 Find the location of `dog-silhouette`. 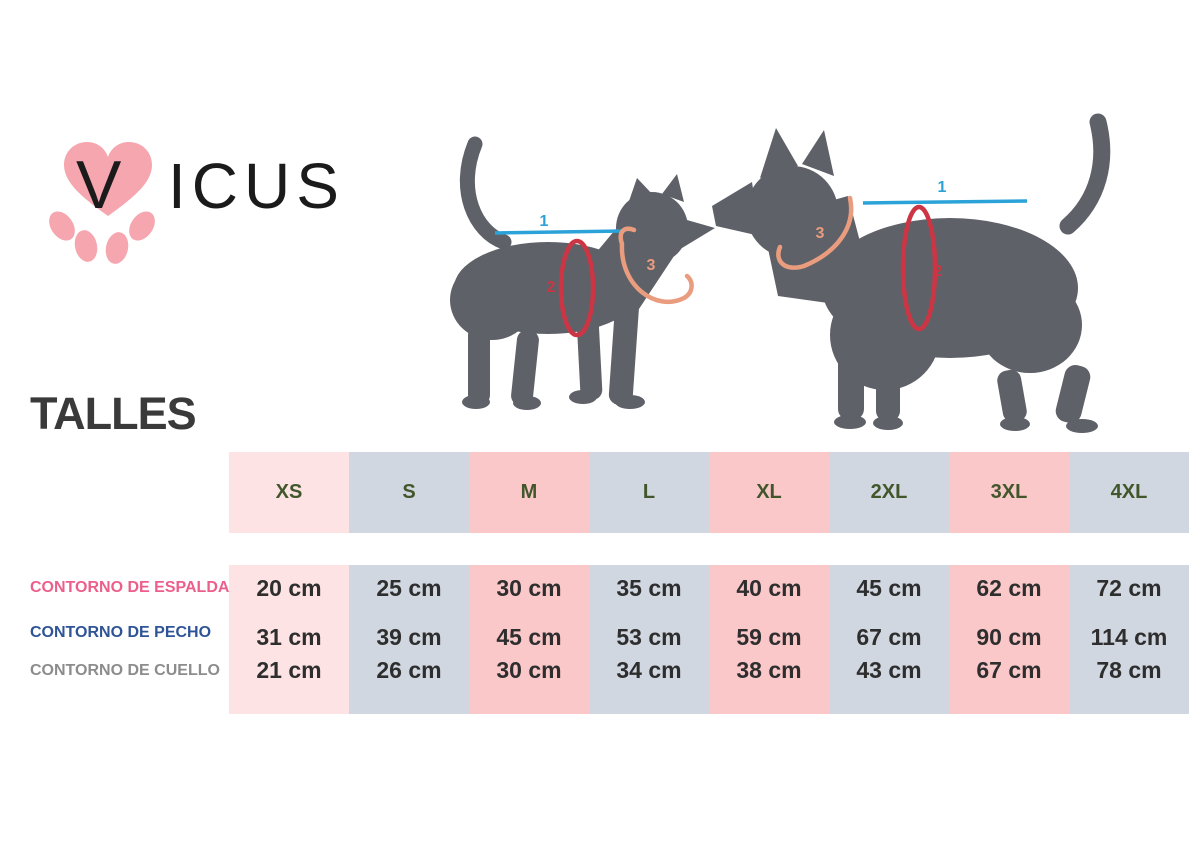

dog-silhouette is located at coordinates (911, 273).